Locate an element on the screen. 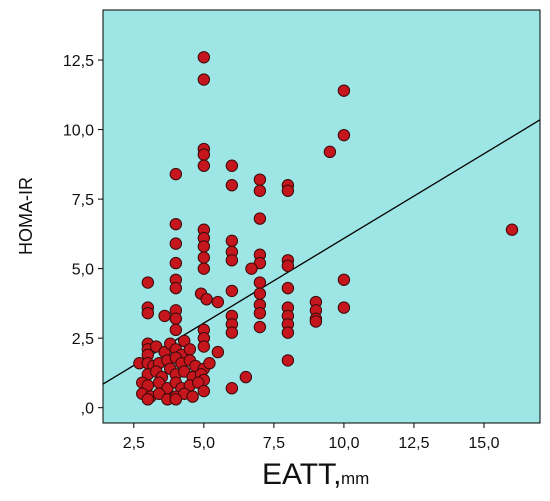  x-axis-unit-label: mm is located at coordinates (355, 478).